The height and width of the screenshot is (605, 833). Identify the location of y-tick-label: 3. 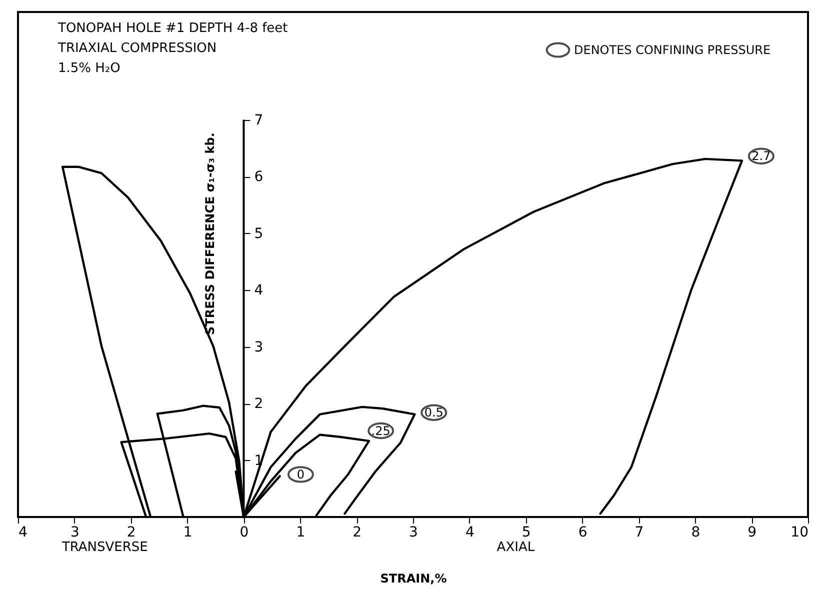
(259, 347).